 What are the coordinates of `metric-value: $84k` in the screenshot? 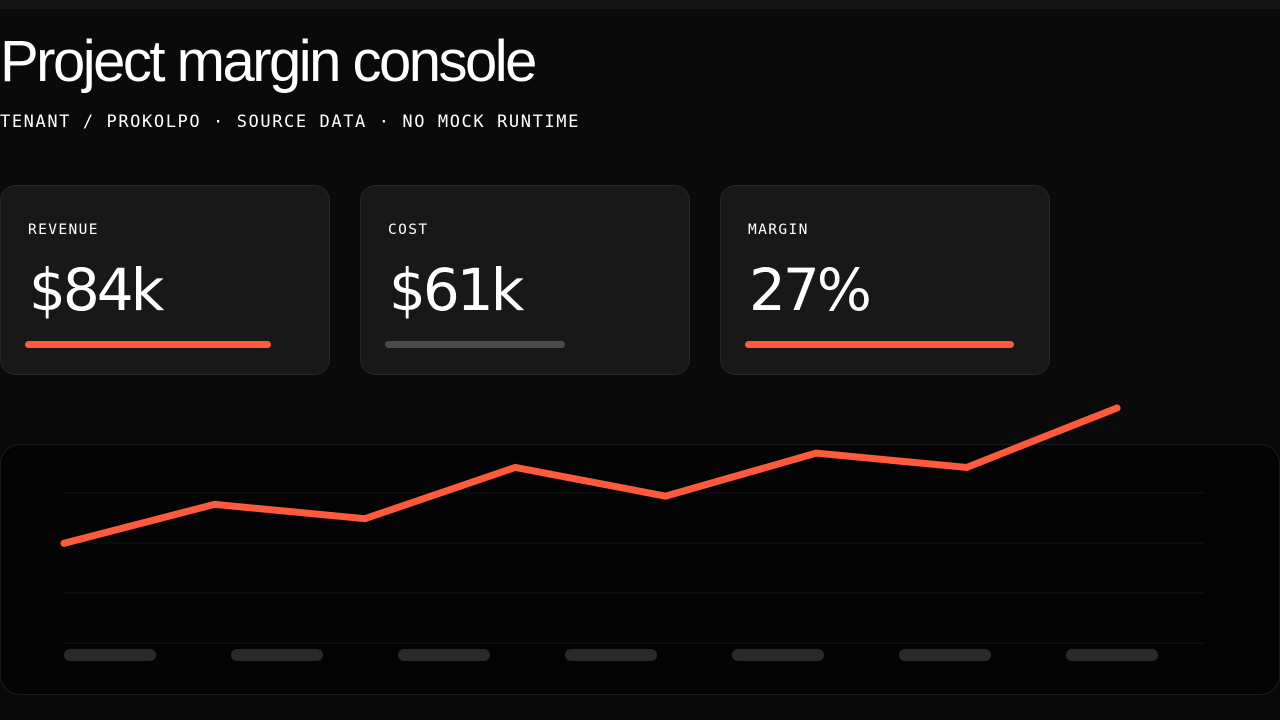 It's located at (96, 290).